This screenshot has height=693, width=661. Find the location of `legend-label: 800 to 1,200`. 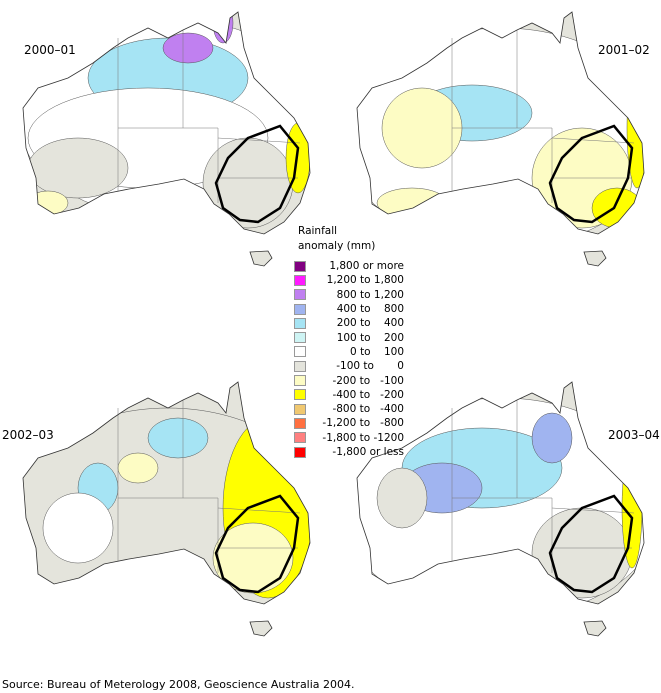

legend-label: 800 to 1,200 is located at coordinates (370, 294).